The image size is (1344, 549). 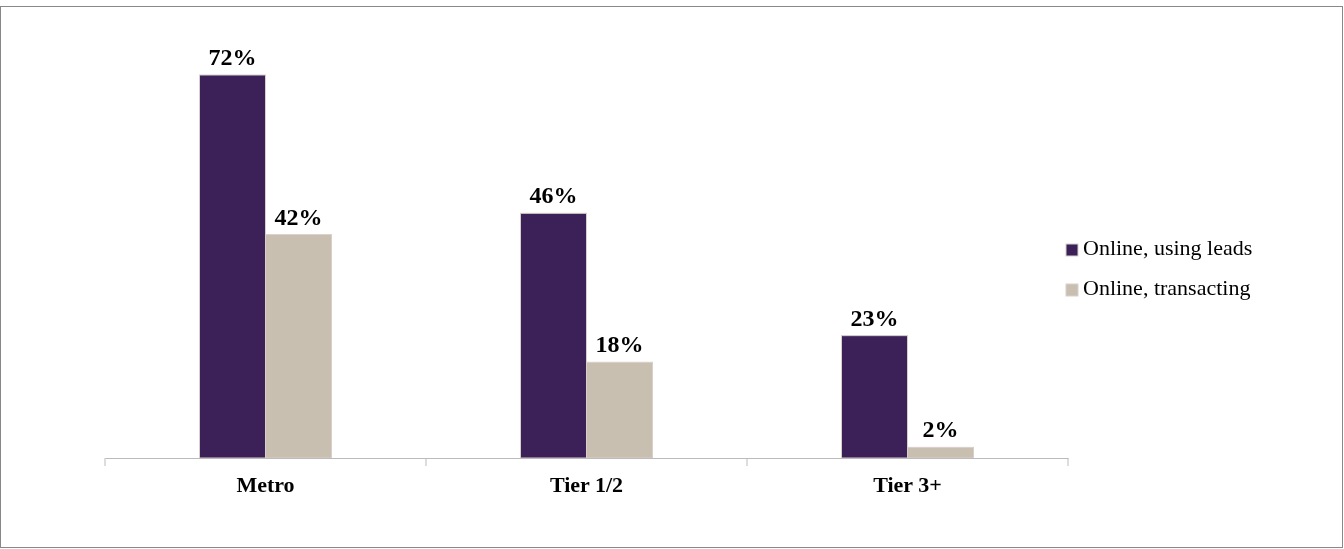 I want to click on data-label: 23%, so click(x=874, y=317).